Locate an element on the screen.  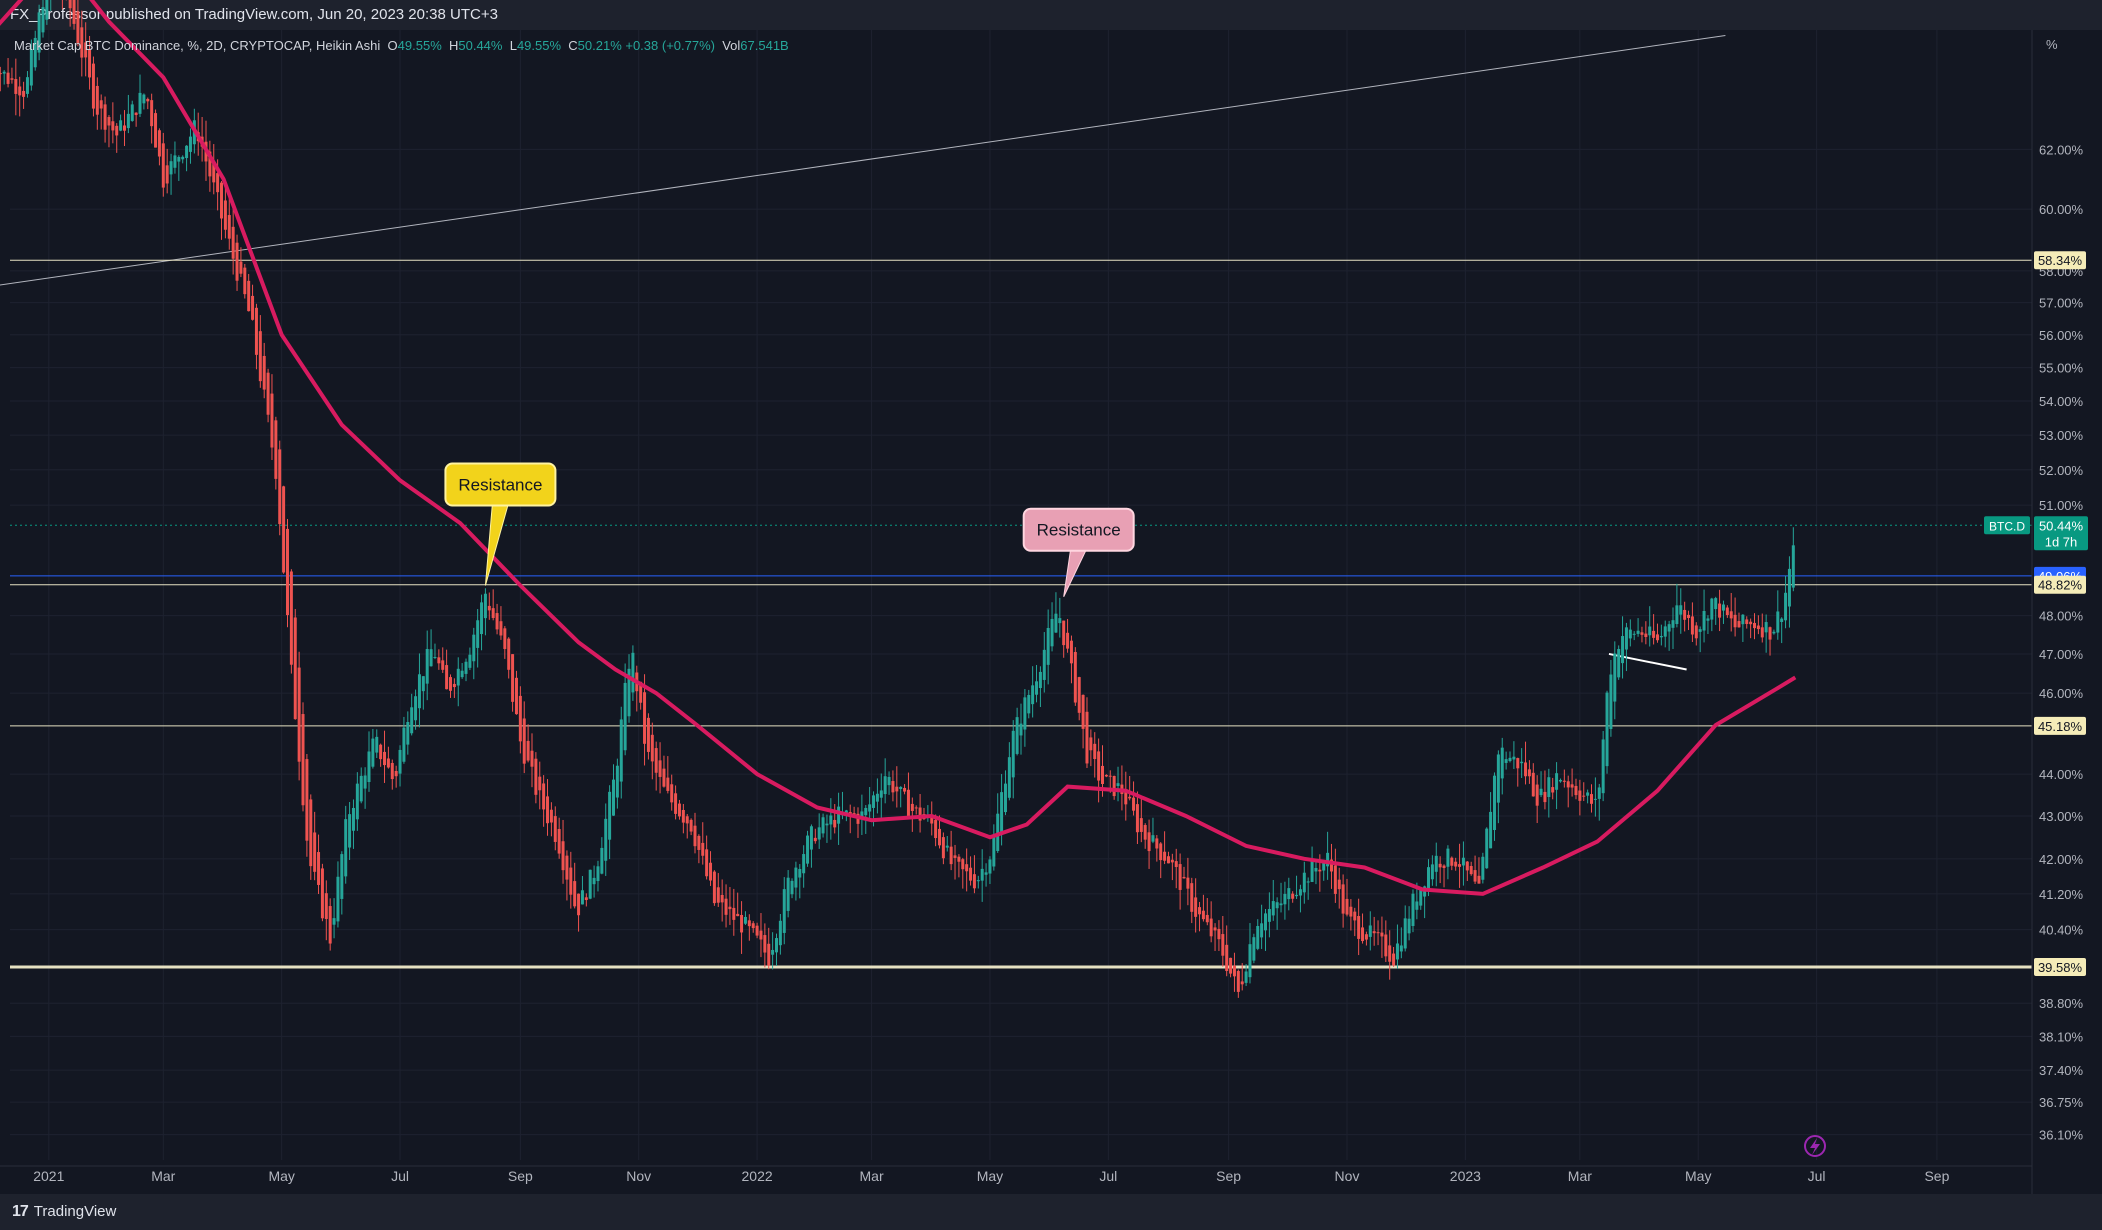
legend-l: 49.55% is located at coordinates (542, 45).